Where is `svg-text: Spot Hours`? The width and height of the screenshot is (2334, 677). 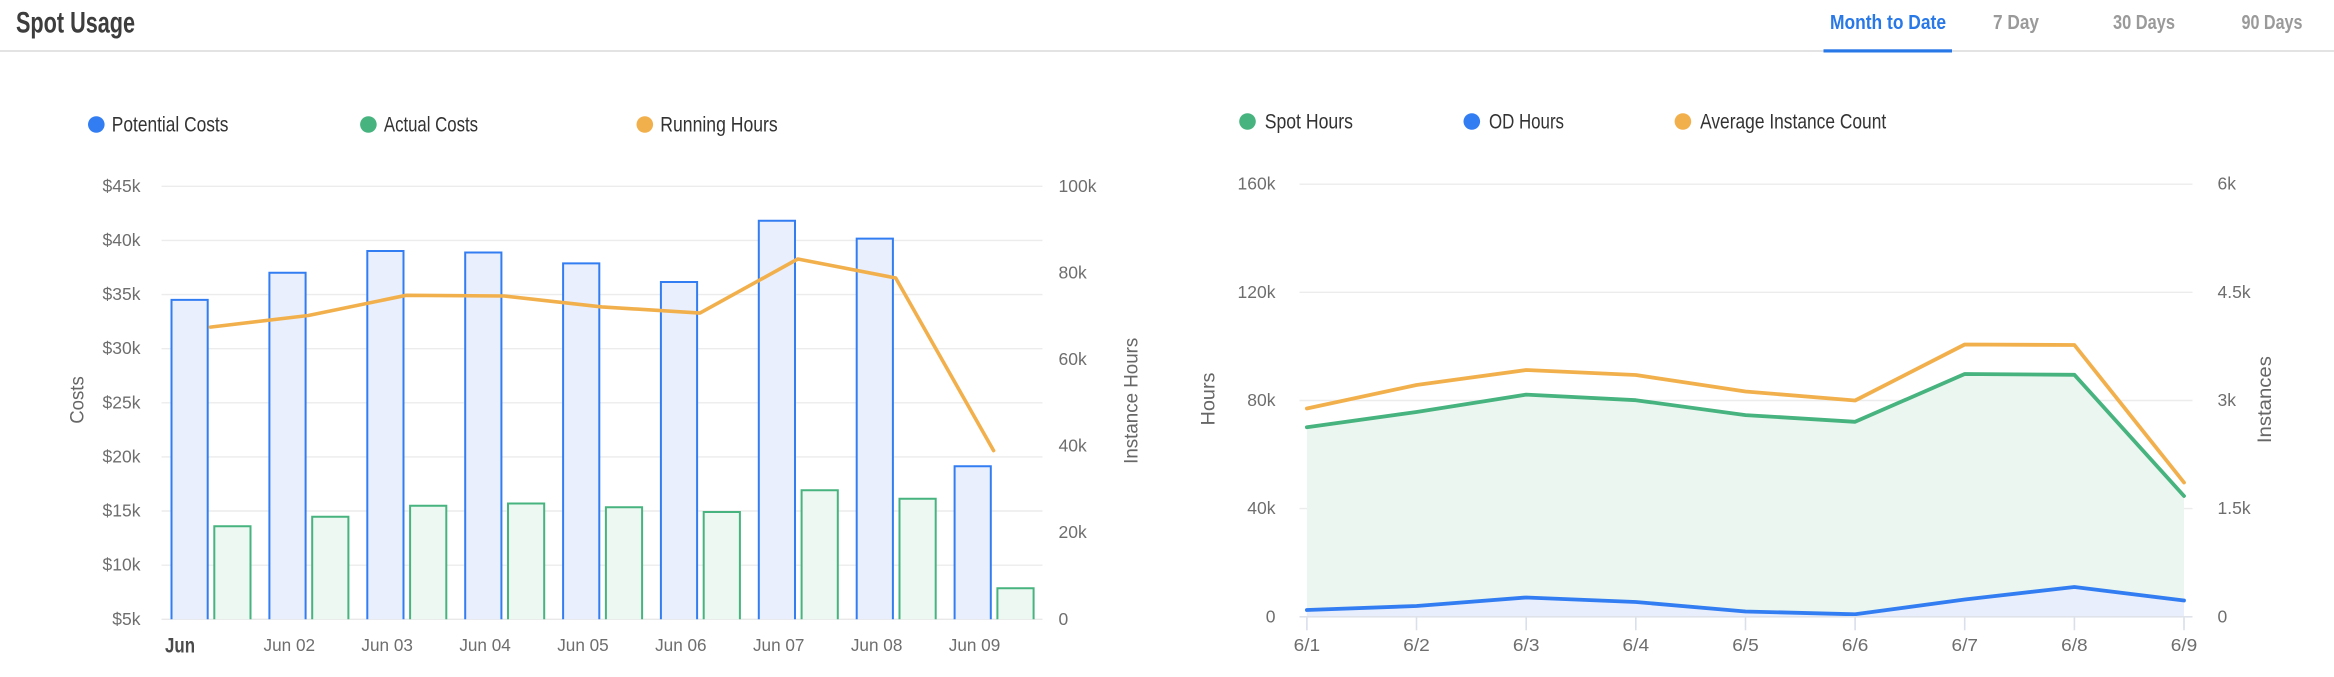 svg-text: Spot Hours is located at coordinates (1309, 122).